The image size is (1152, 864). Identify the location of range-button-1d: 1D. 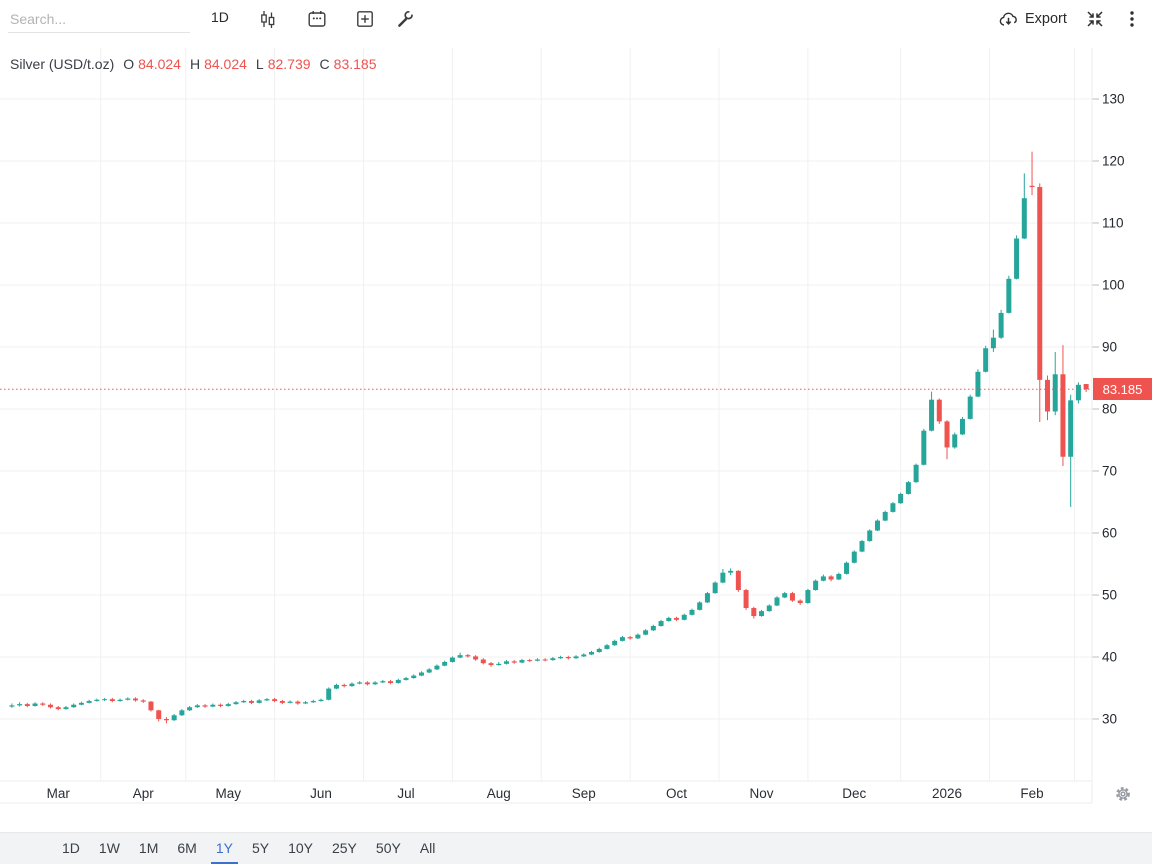
(71, 847).